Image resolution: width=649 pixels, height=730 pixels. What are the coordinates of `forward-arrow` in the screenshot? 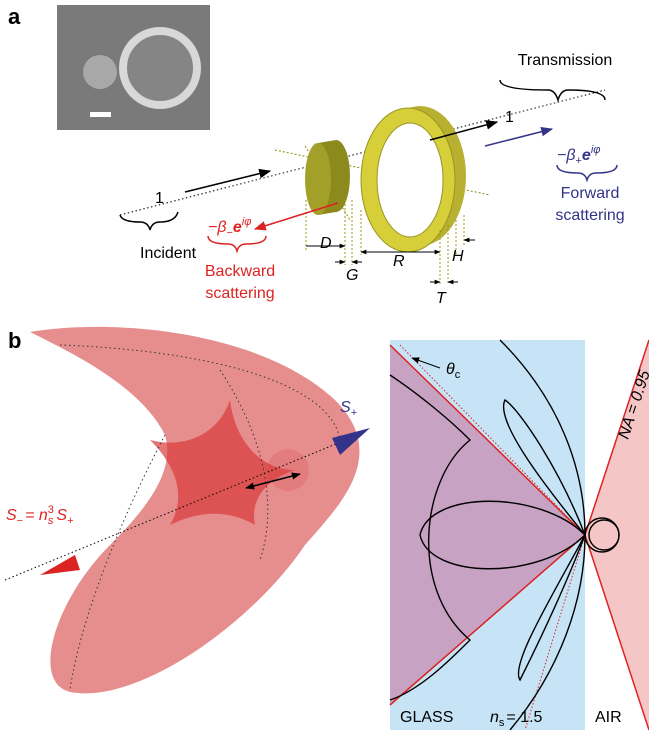 It's located at (519, 137).